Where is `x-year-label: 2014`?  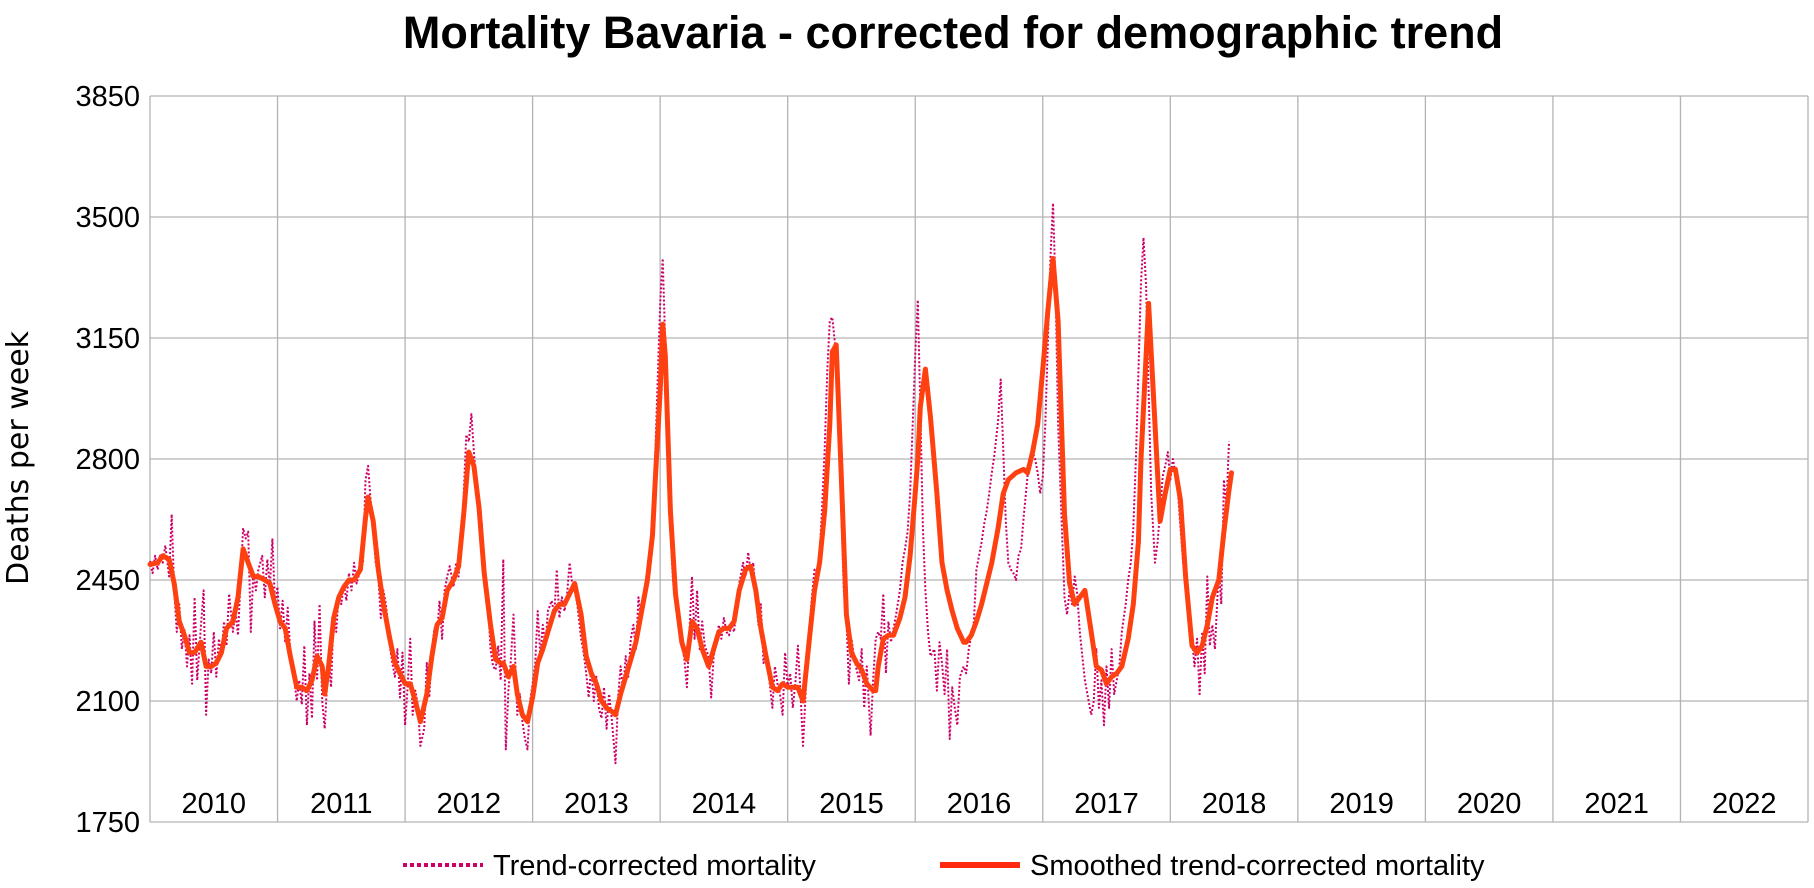 x-year-label: 2014 is located at coordinates (724, 804).